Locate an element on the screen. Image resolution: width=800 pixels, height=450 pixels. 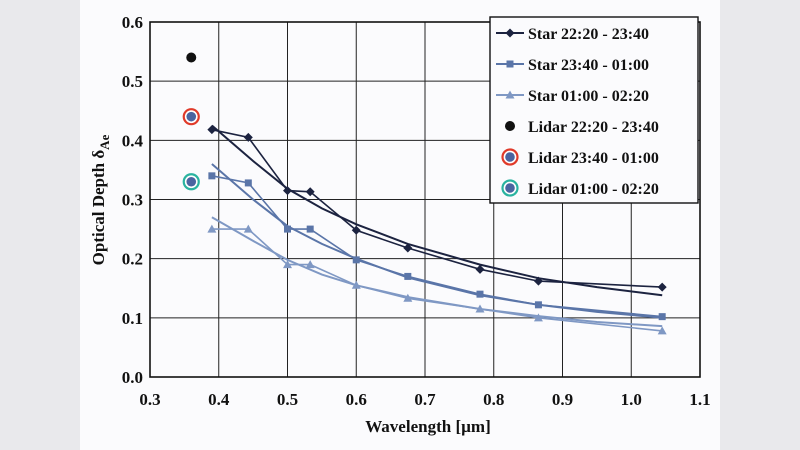
legend-label: Star 23:40 - 01:00 is located at coordinates (588, 65).